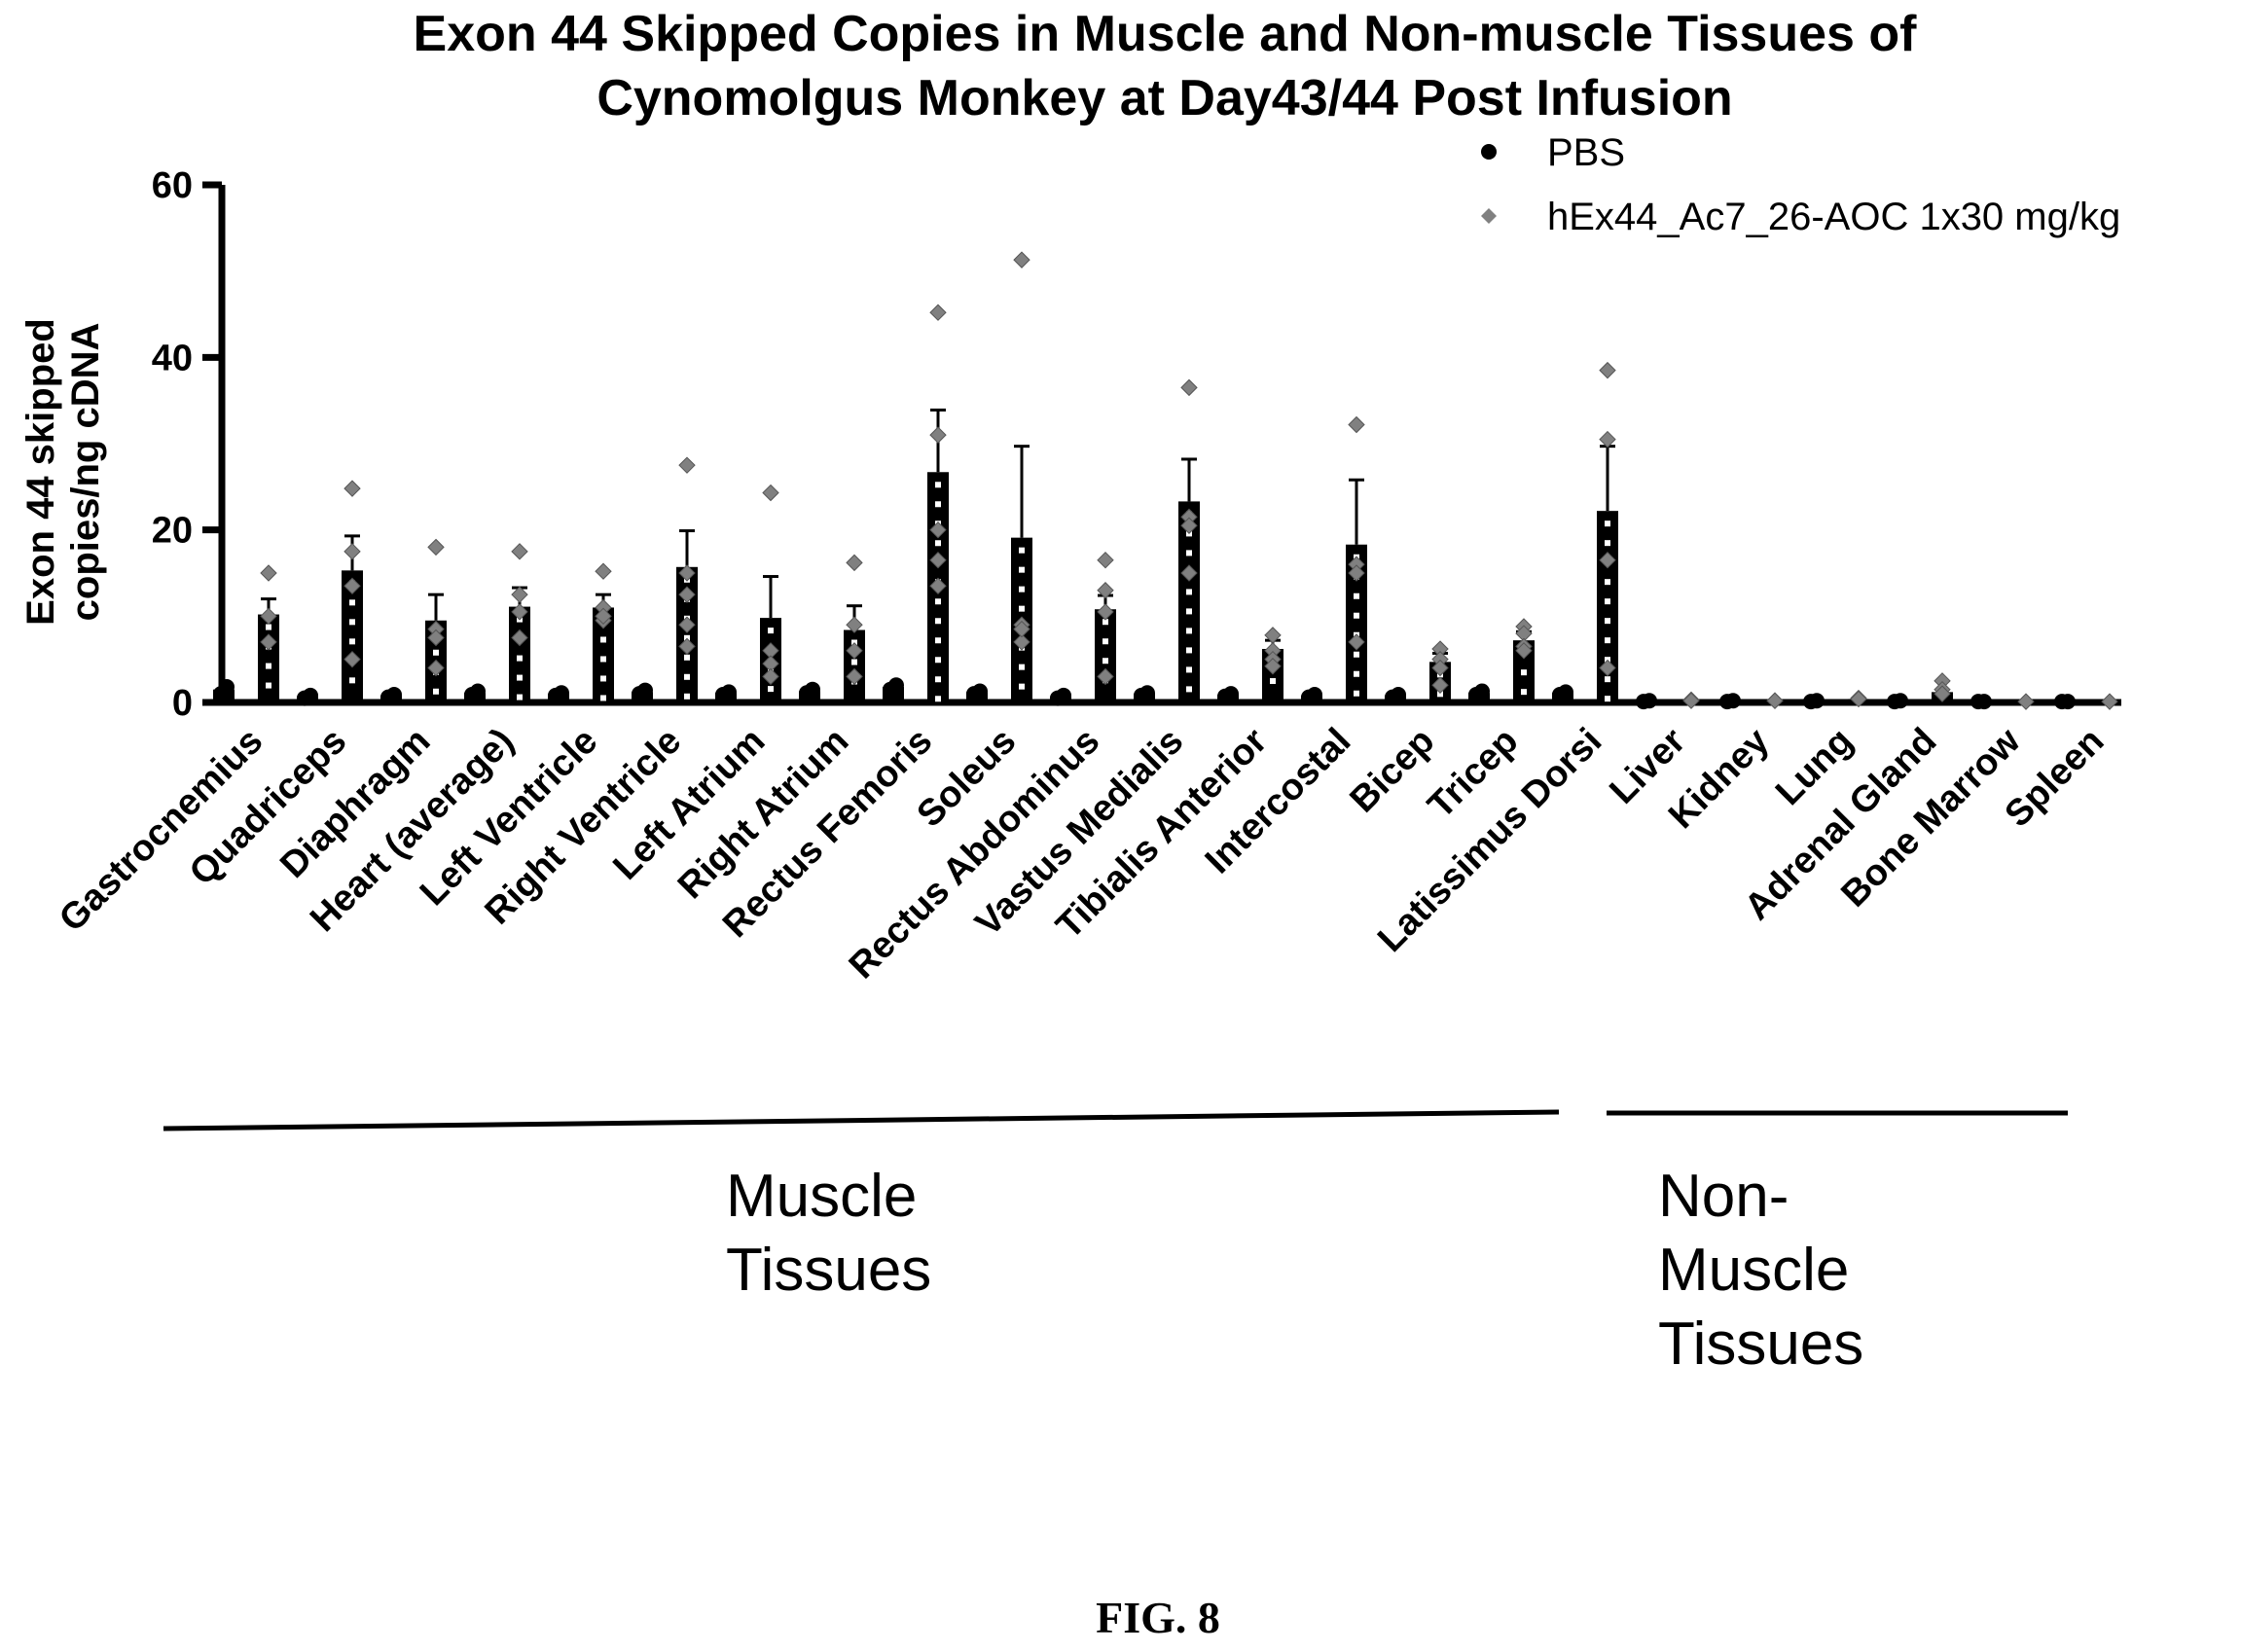  Describe the element at coordinates (1586, 152) in the screenshot. I see `legend-label-pbs: PBS` at that location.